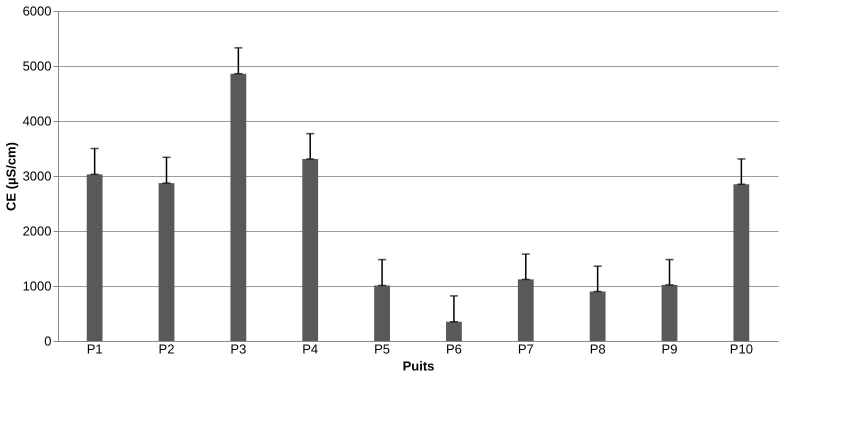 The width and height of the screenshot is (855, 432). What do you see at coordinates (166, 349) in the screenshot?
I see `x-tick-label: P2` at bounding box center [166, 349].